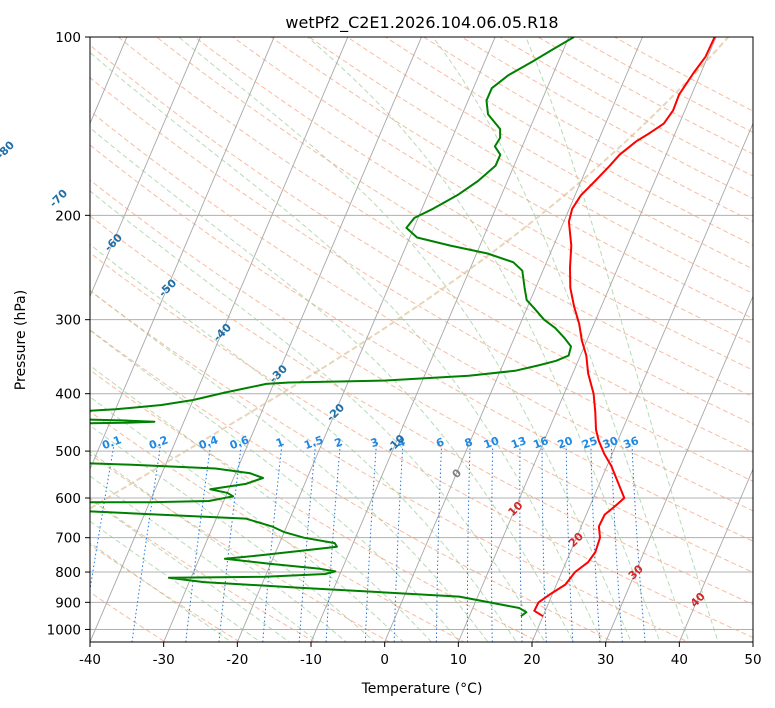  What do you see at coordinates (679, 660) in the screenshot?
I see `x-tick-label: 40` at bounding box center [679, 660].